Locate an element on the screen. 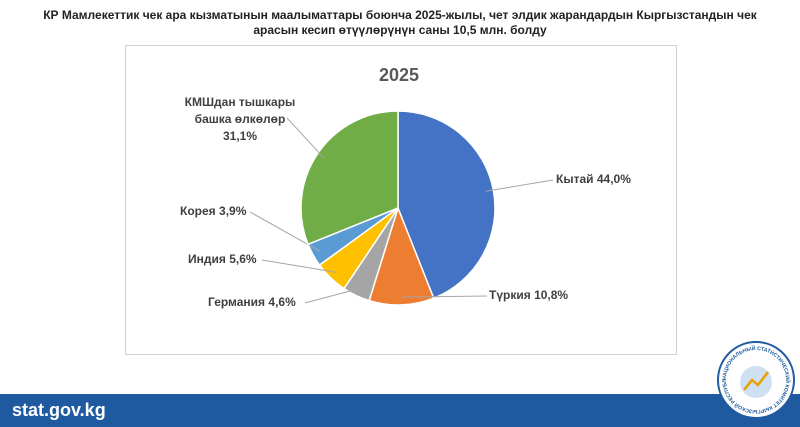 The height and width of the screenshot is (427, 800). label-value: 3,9% is located at coordinates (233, 211).